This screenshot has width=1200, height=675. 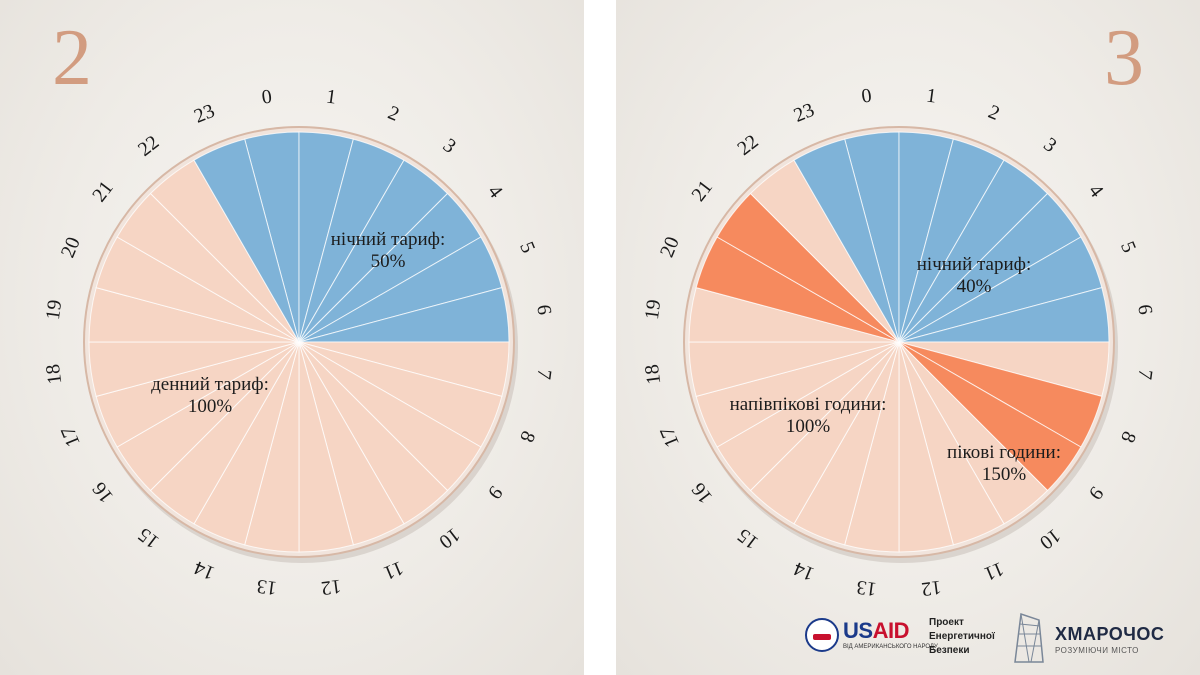 What do you see at coordinates (890, 647) in the screenshot?
I see `usaid-subtitle: ВІД АМЕРИКАНСЬКОГО НАРОДУ` at bounding box center [890, 647].